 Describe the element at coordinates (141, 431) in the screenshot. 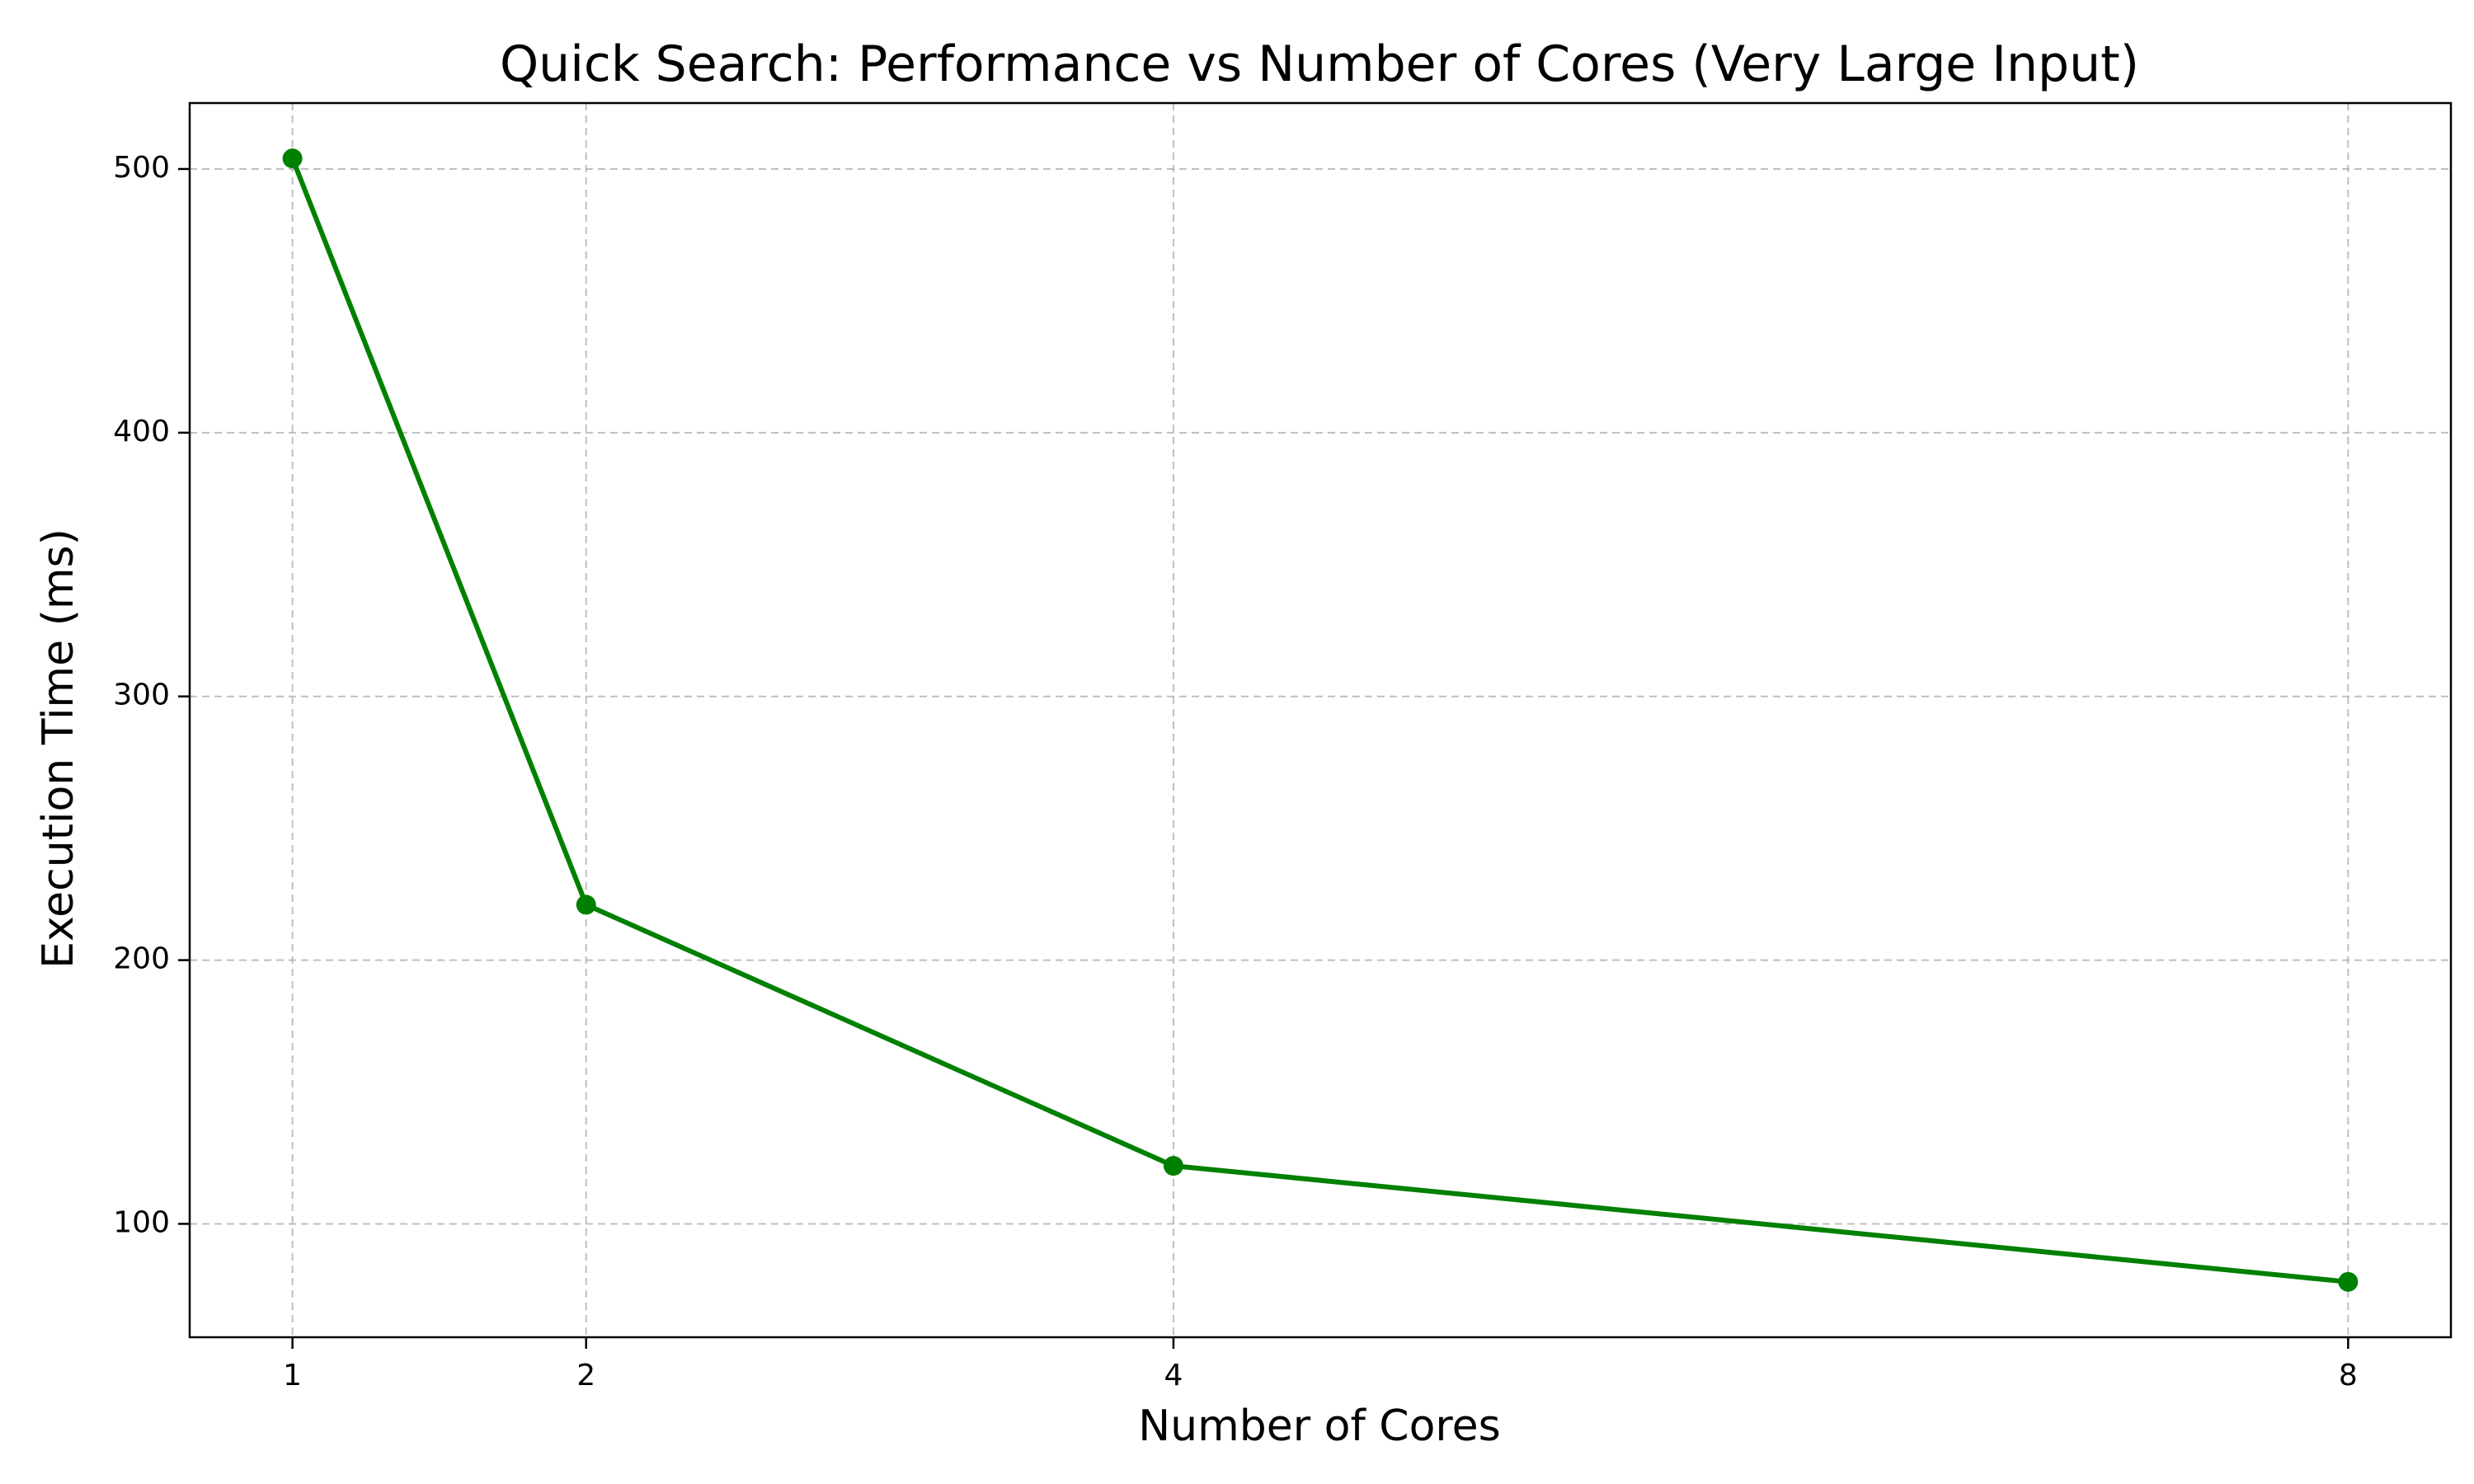

I see `y-tick-label: 400` at that location.